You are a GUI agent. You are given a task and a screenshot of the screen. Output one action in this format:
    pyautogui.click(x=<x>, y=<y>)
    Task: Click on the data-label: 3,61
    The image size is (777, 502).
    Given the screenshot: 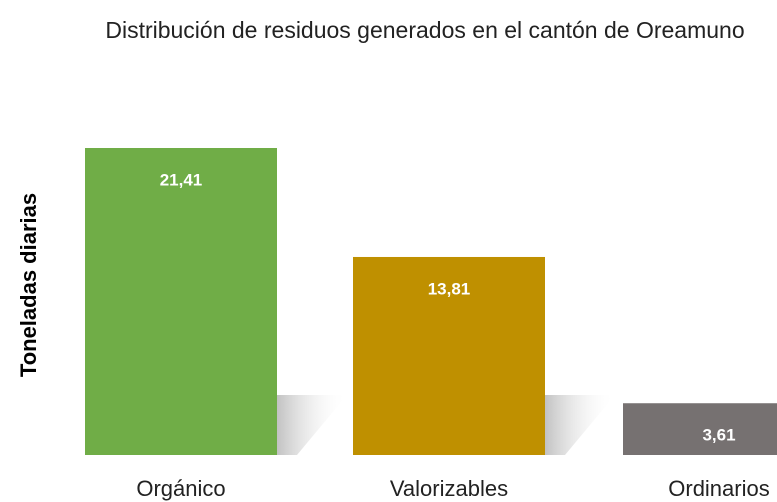 What is the action you would take?
    pyautogui.click(x=718, y=435)
    